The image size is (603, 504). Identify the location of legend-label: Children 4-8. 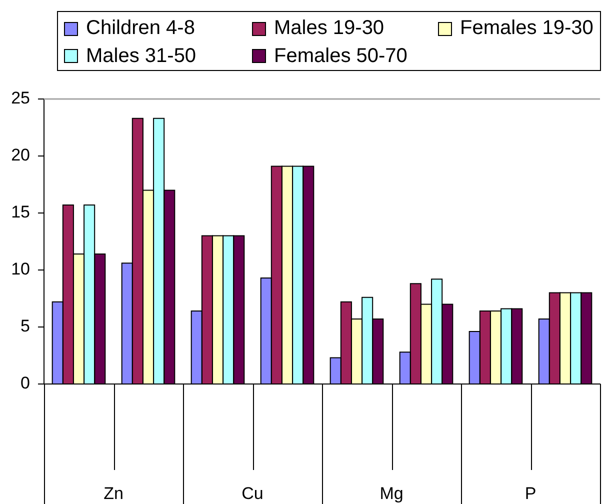
(140, 29).